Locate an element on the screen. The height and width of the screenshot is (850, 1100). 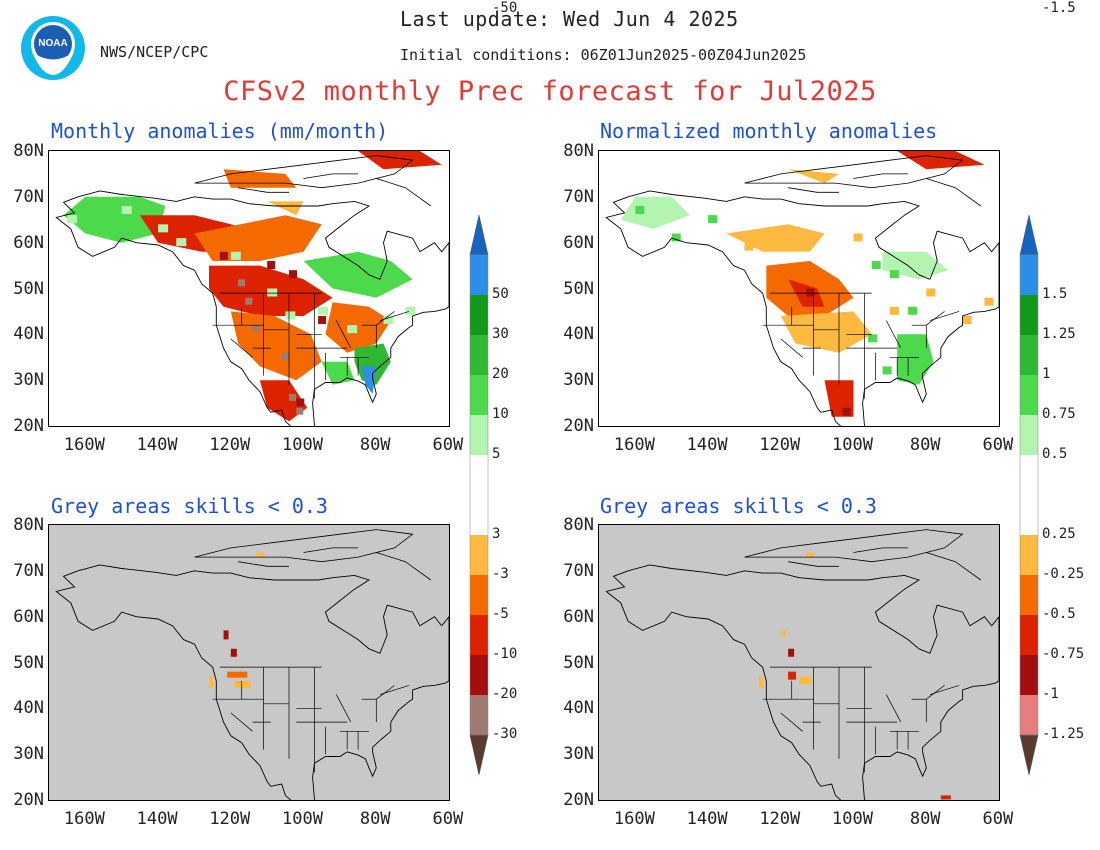
colorbar-tick-label: 1.5 is located at coordinates (1055, 294).